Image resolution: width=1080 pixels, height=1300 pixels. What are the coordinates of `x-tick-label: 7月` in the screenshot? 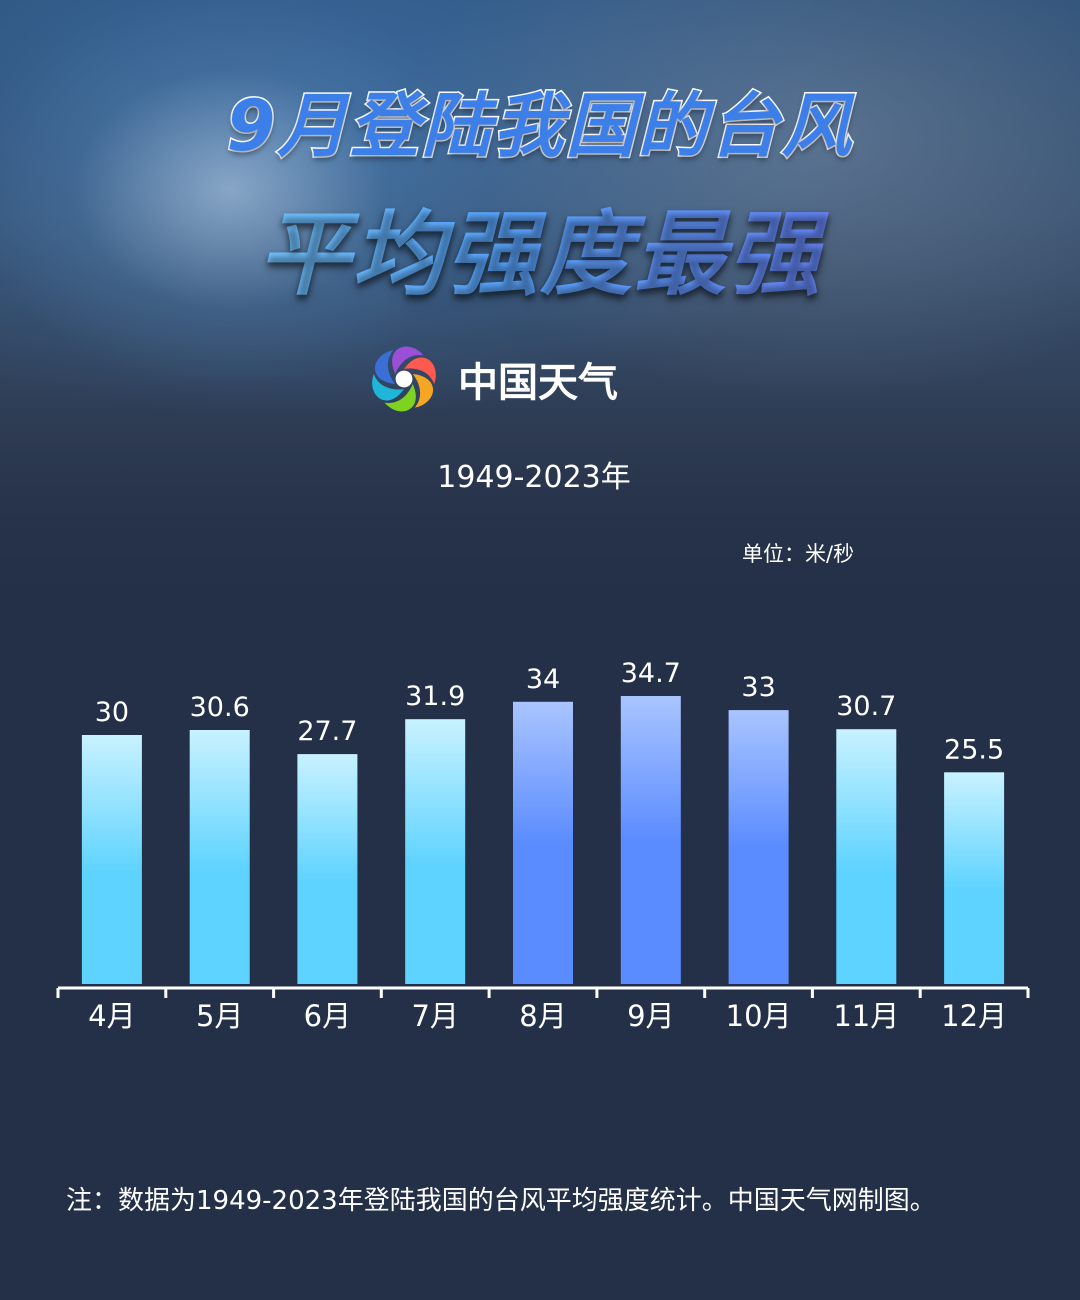 It's located at (434, 1016).